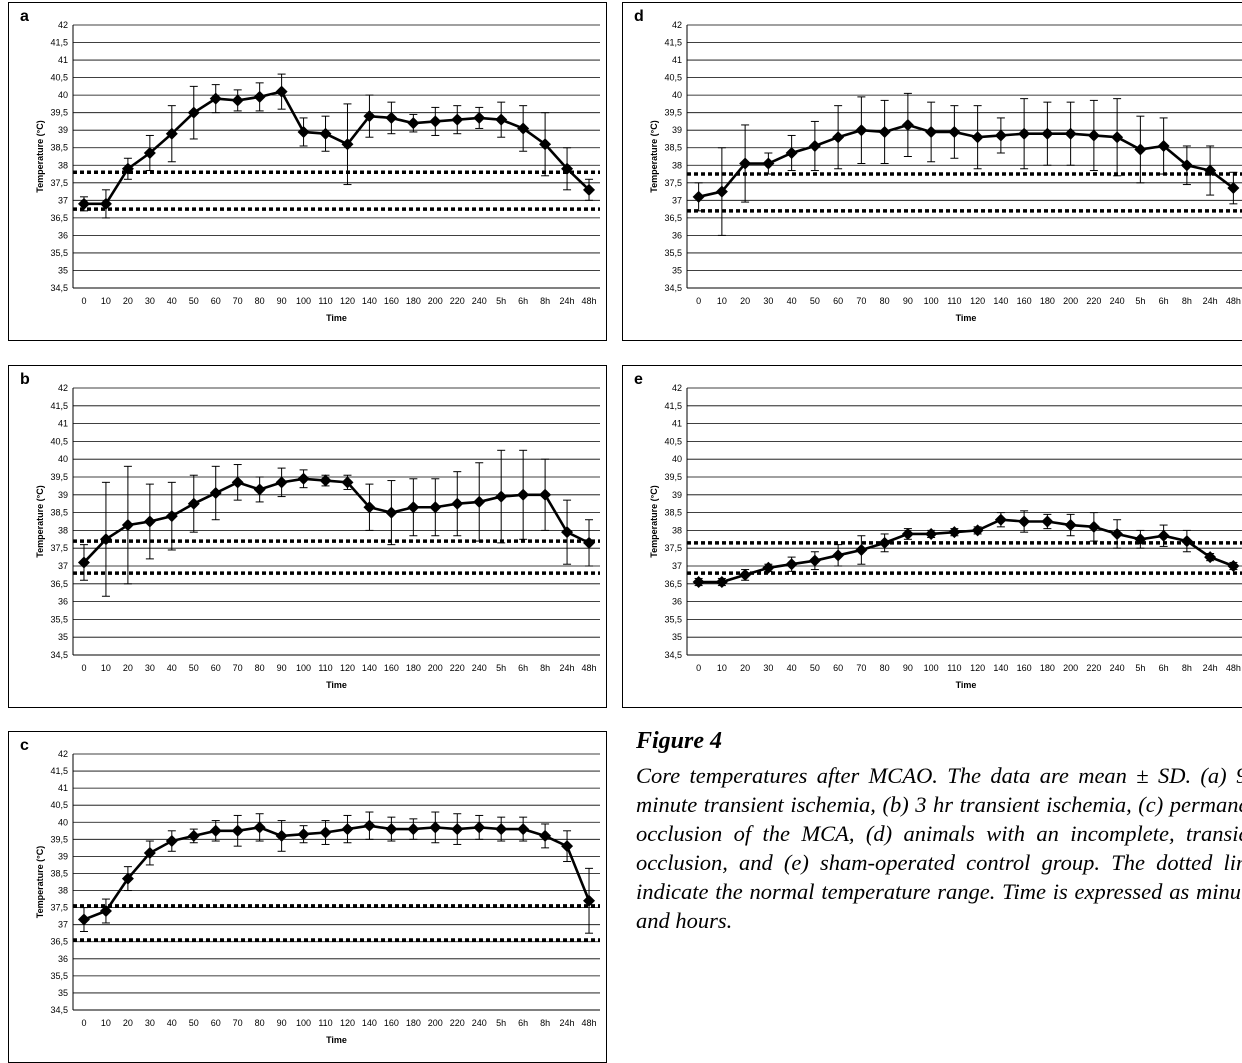  Describe the element at coordinates (63, 495) in the screenshot. I see `y-tick-label: 39` at that location.